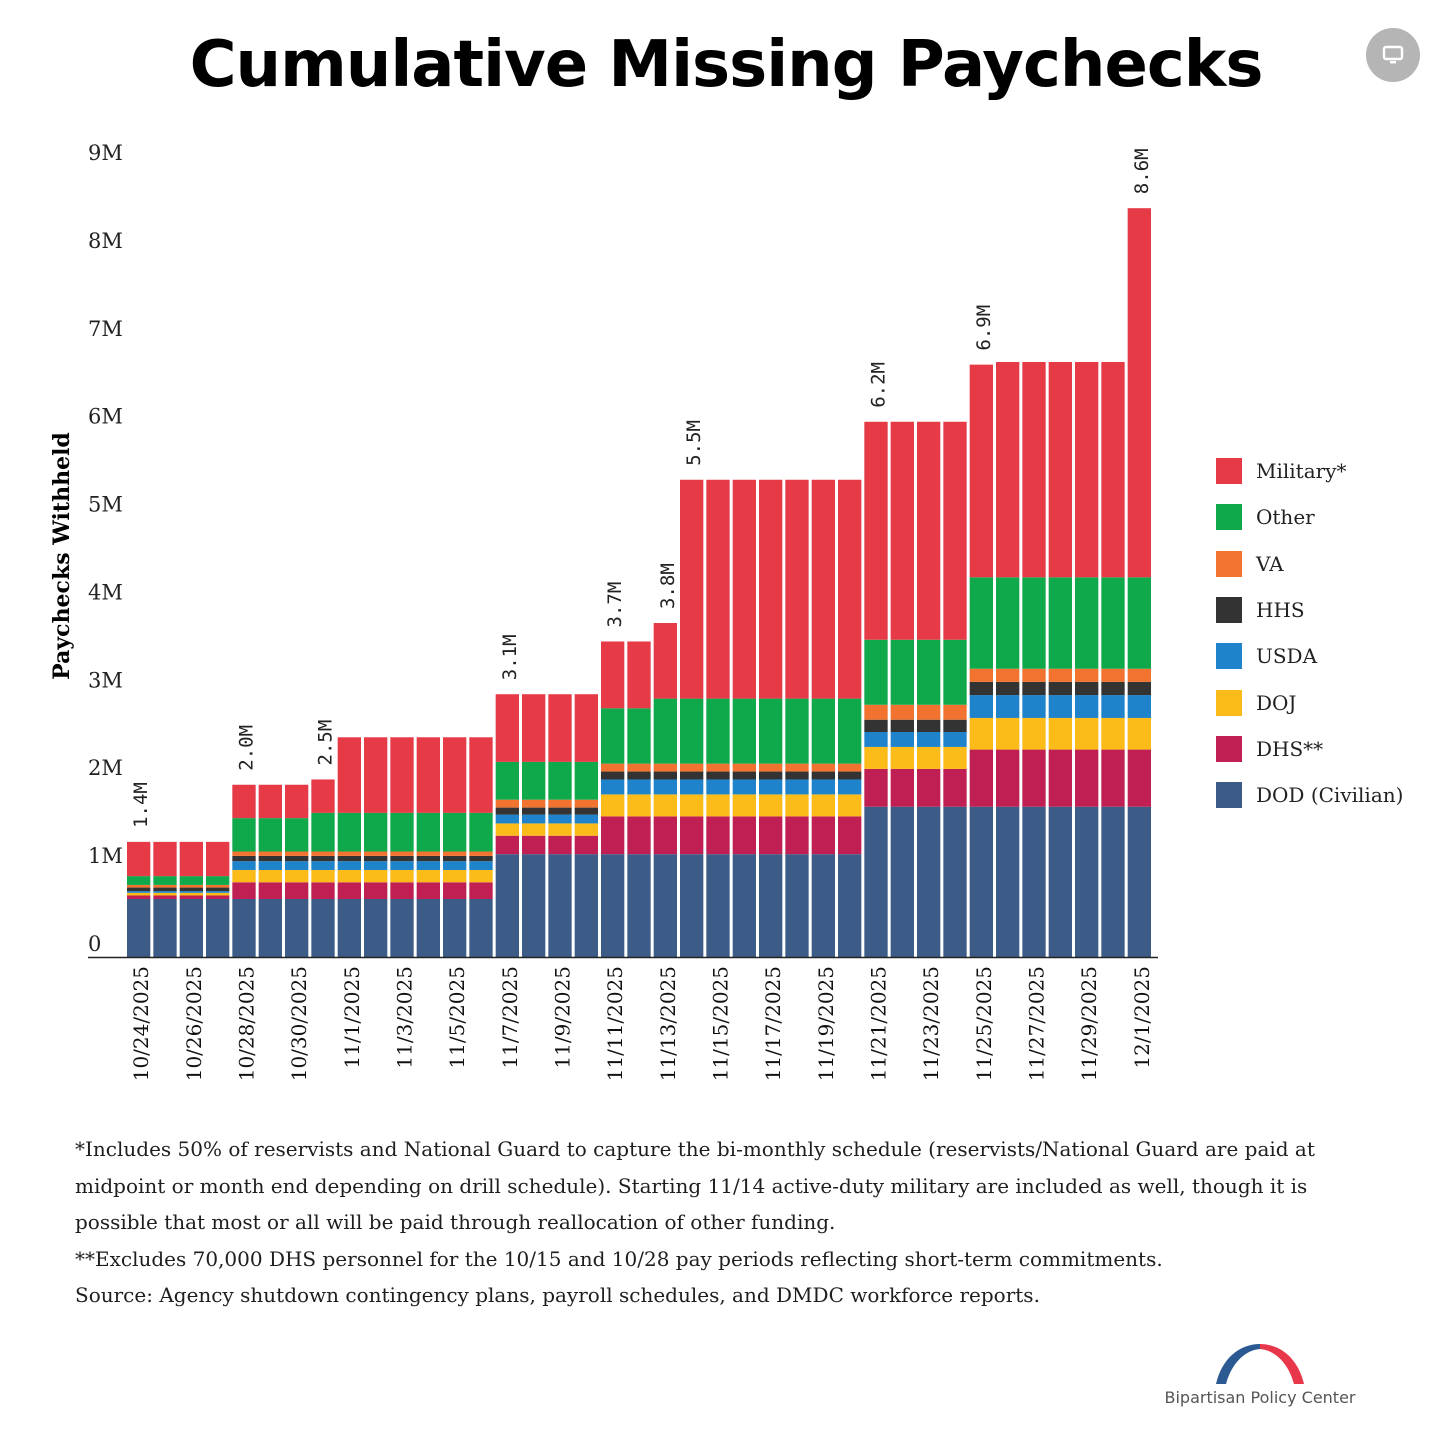  What do you see at coordinates (1260, 1376) in the screenshot?
I see `bpc-logo: Bipartisan Policy Center` at bounding box center [1260, 1376].